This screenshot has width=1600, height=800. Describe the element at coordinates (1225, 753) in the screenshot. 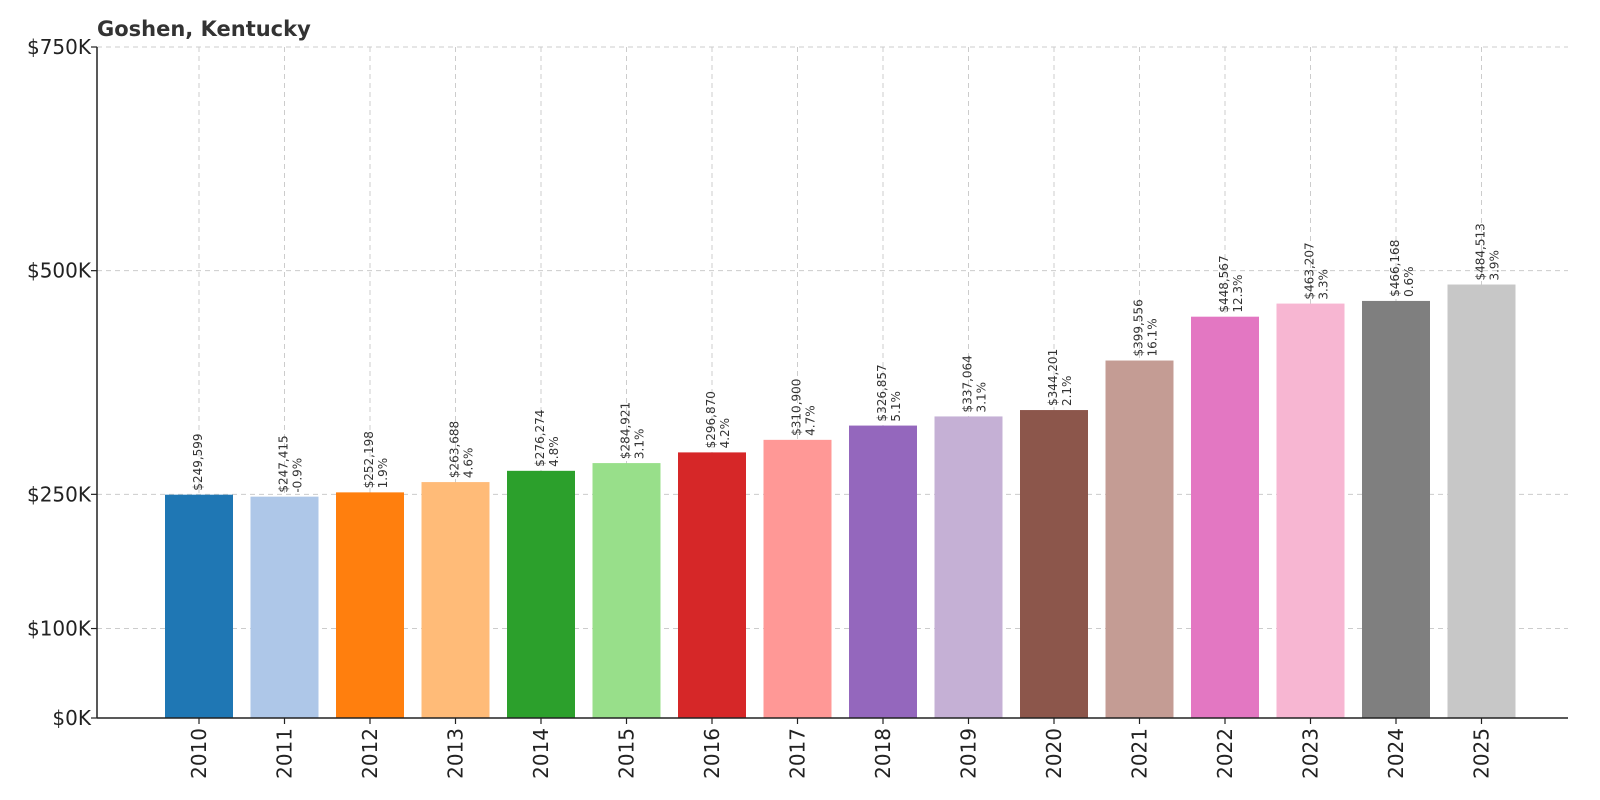

I see `x-tick-label: 2022` at that location.